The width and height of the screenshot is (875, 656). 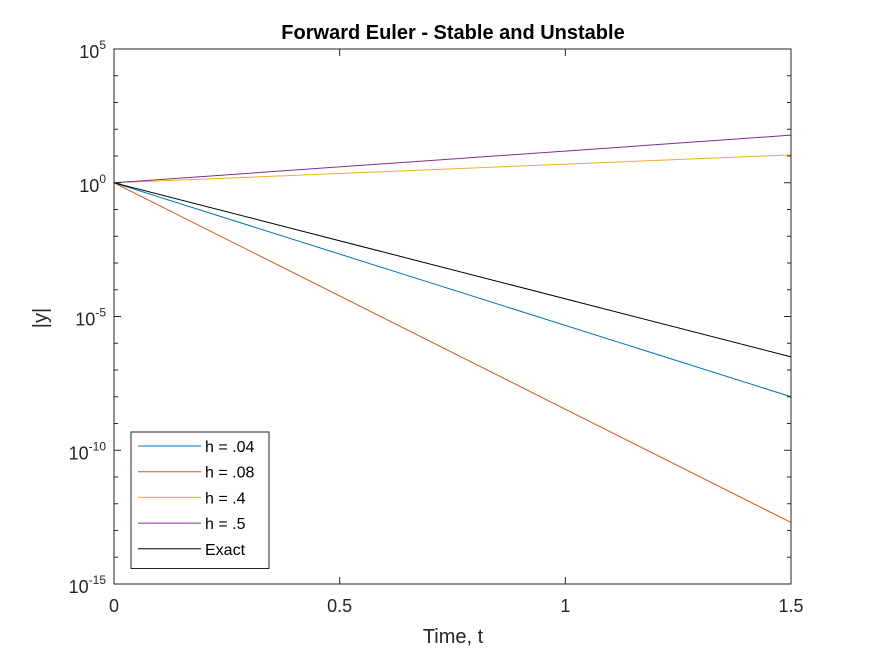 What do you see at coordinates (229, 447) in the screenshot?
I see `legend-label-0: h = .04` at bounding box center [229, 447].